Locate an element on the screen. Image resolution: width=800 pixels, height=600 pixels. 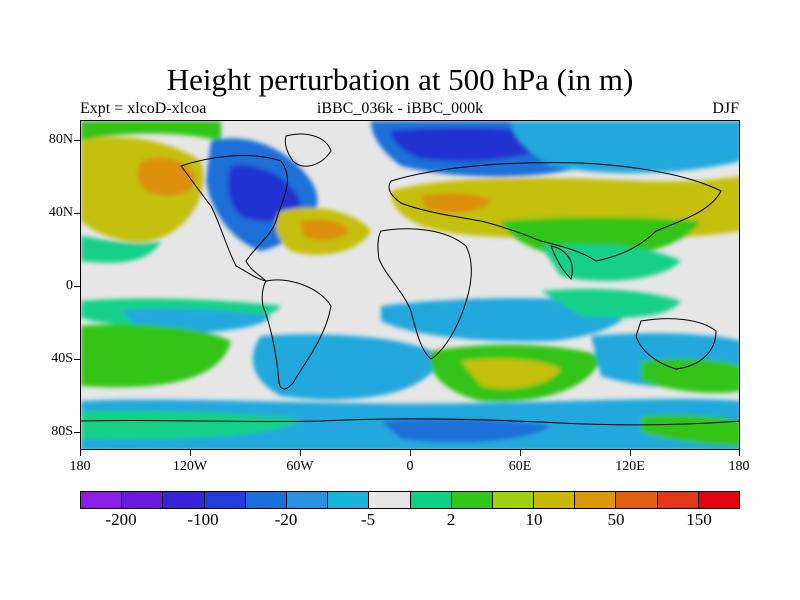
contour-south-east-green is located at coordinates (690, 375).